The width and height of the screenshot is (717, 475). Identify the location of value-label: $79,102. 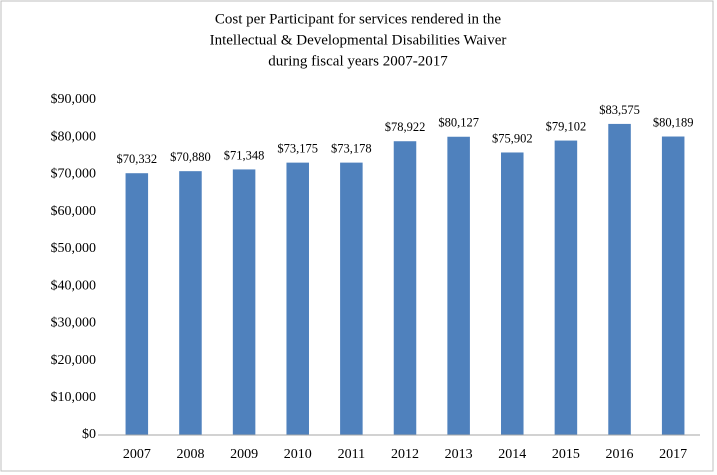
(566, 126).